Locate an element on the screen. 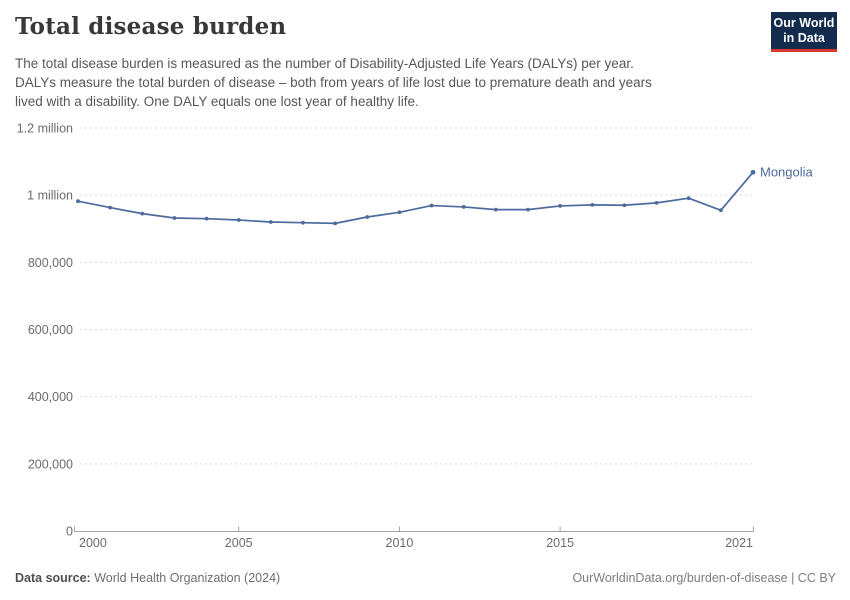 The width and height of the screenshot is (850, 600). y-tick-label: 1.2 million is located at coordinates (45, 129).